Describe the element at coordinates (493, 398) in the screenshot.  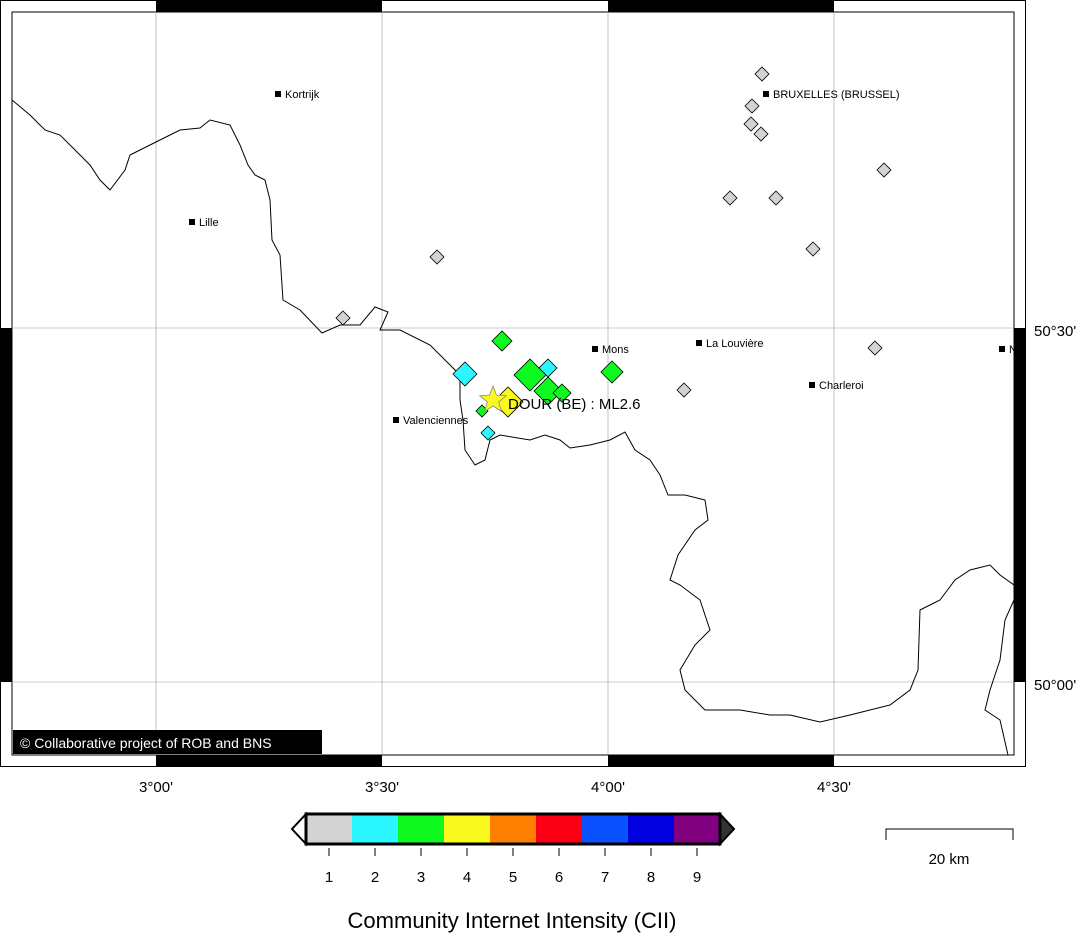
I see `epicenter-star-icon` at that location.